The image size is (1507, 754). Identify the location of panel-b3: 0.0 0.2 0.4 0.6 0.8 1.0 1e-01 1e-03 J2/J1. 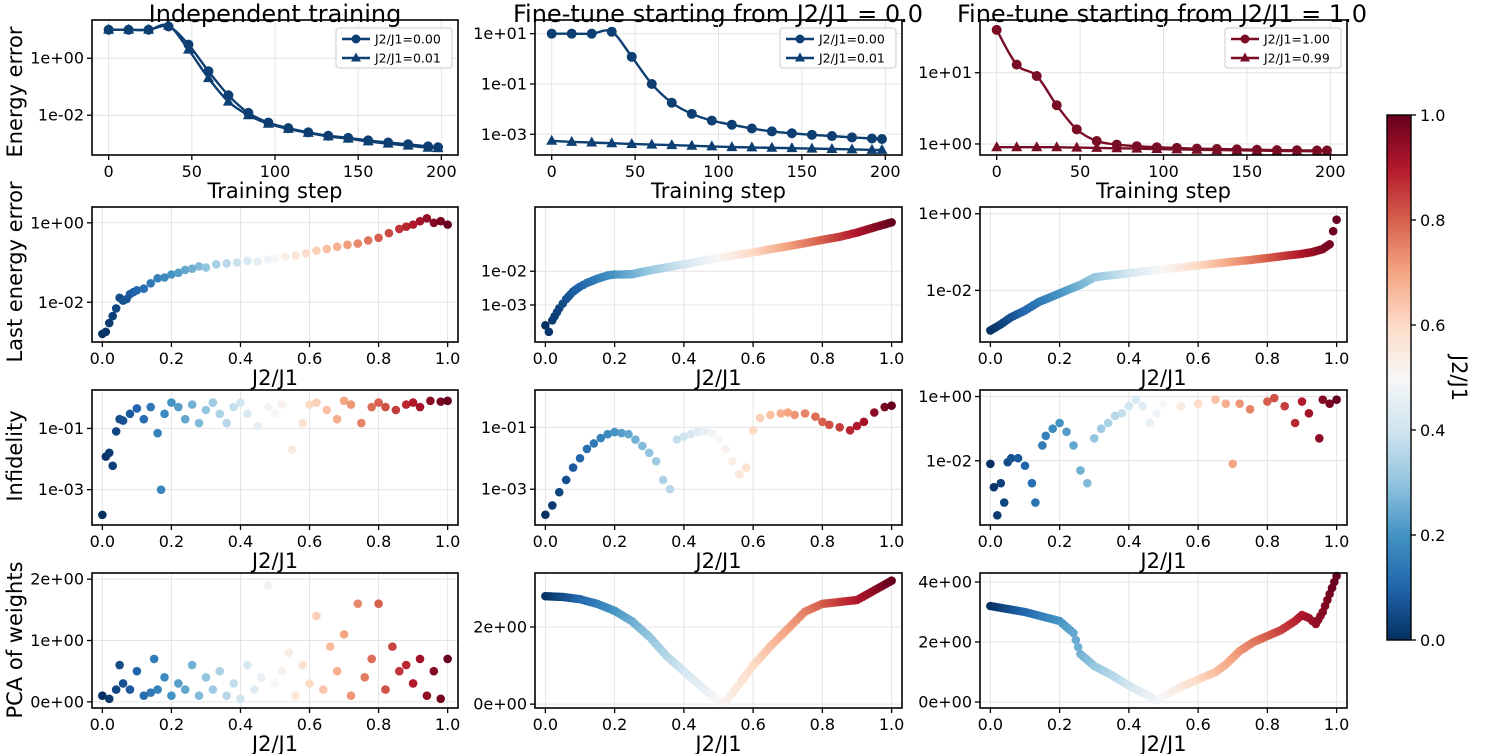
(692, 481).